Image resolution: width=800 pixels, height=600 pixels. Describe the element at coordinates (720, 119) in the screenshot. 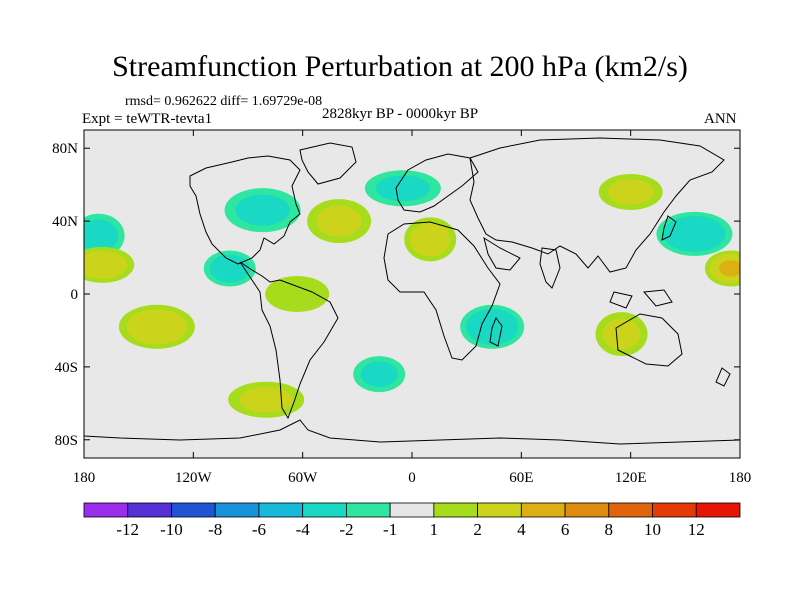

I see `season-label: ANN` at that location.